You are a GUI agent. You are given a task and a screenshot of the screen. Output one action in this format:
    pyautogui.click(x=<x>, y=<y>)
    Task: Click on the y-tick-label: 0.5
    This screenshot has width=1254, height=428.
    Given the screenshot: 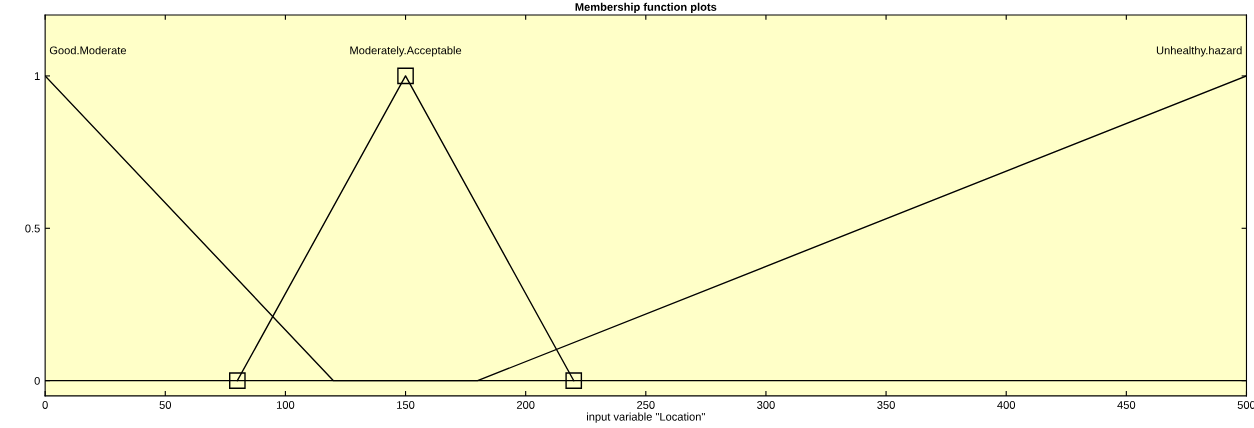 What is the action you would take?
    pyautogui.click(x=32, y=228)
    